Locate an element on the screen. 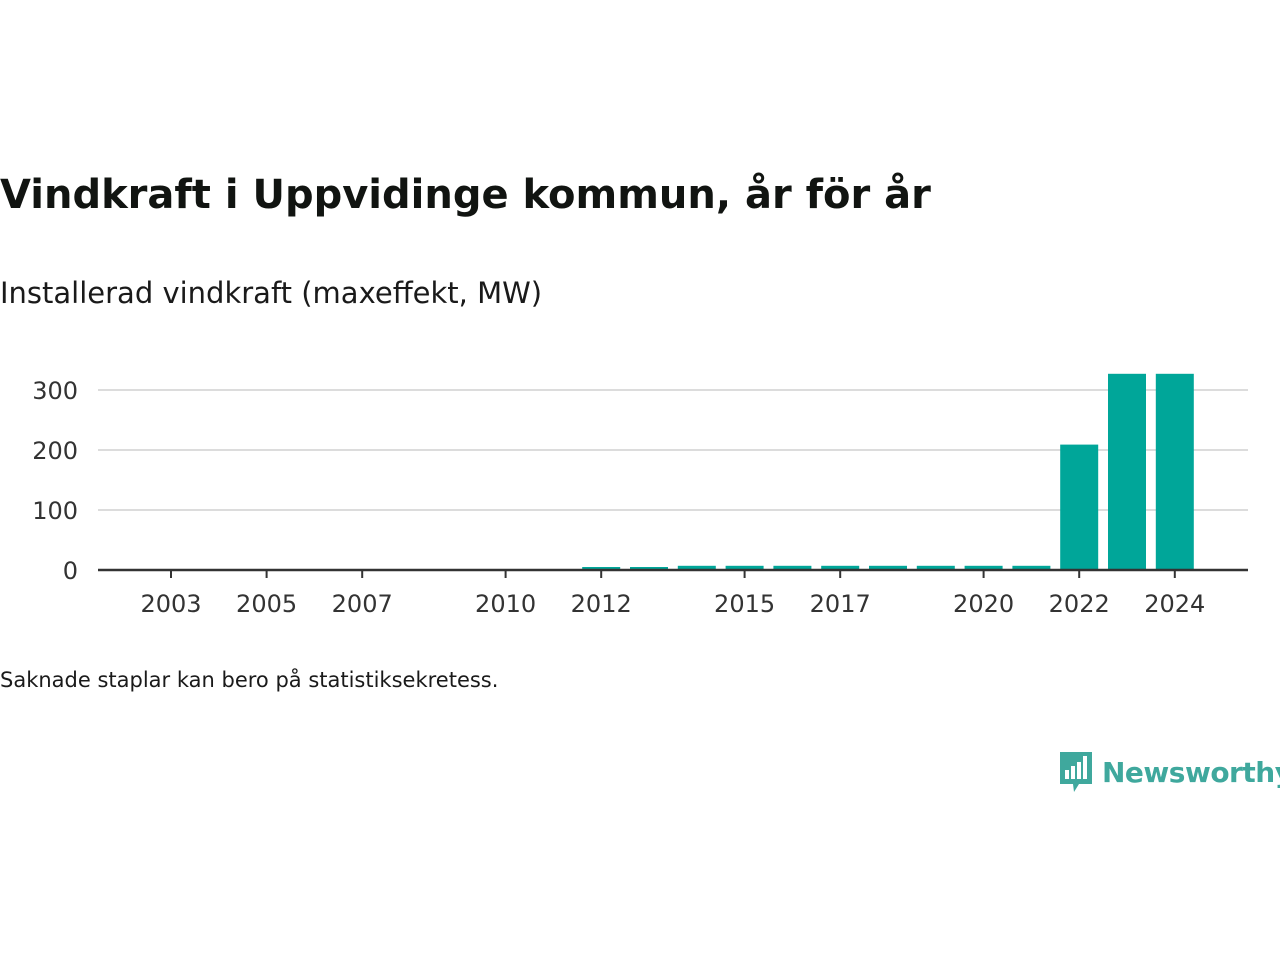 This screenshot has height=960, width=1280. brand-logo: Newsworthy is located at coordinates (1169, 772).